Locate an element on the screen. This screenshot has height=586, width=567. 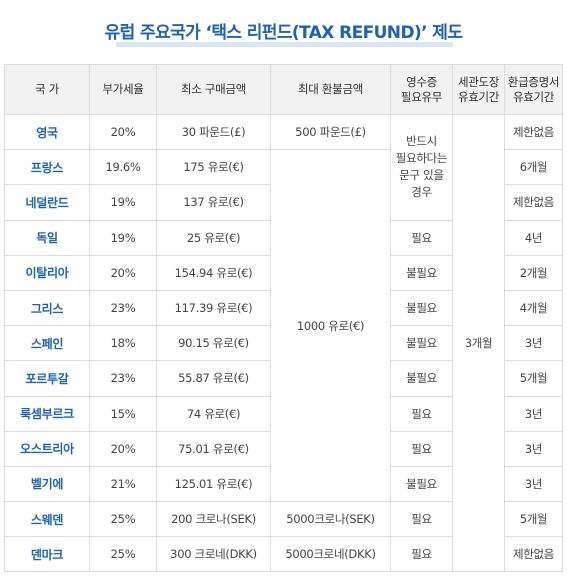
country-cell: 룩셈부르크 is located at coordinates (47, 413).